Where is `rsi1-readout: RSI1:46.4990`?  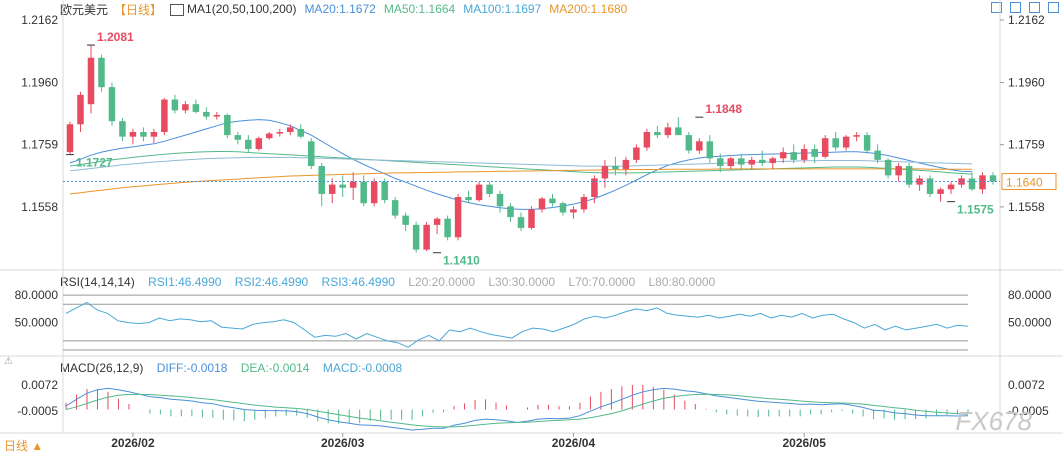 rsi1-readout: RSI1:46.4990 is located at coordinates (185, 282).